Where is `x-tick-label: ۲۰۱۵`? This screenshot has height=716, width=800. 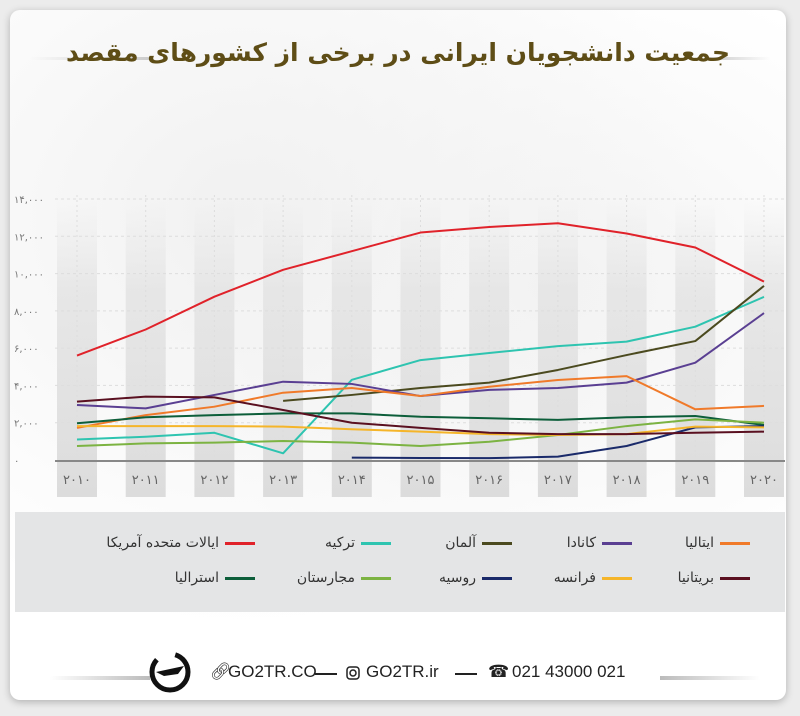
x-tick-label: ۲۰۱۵ is located at coordinates (421, 480).